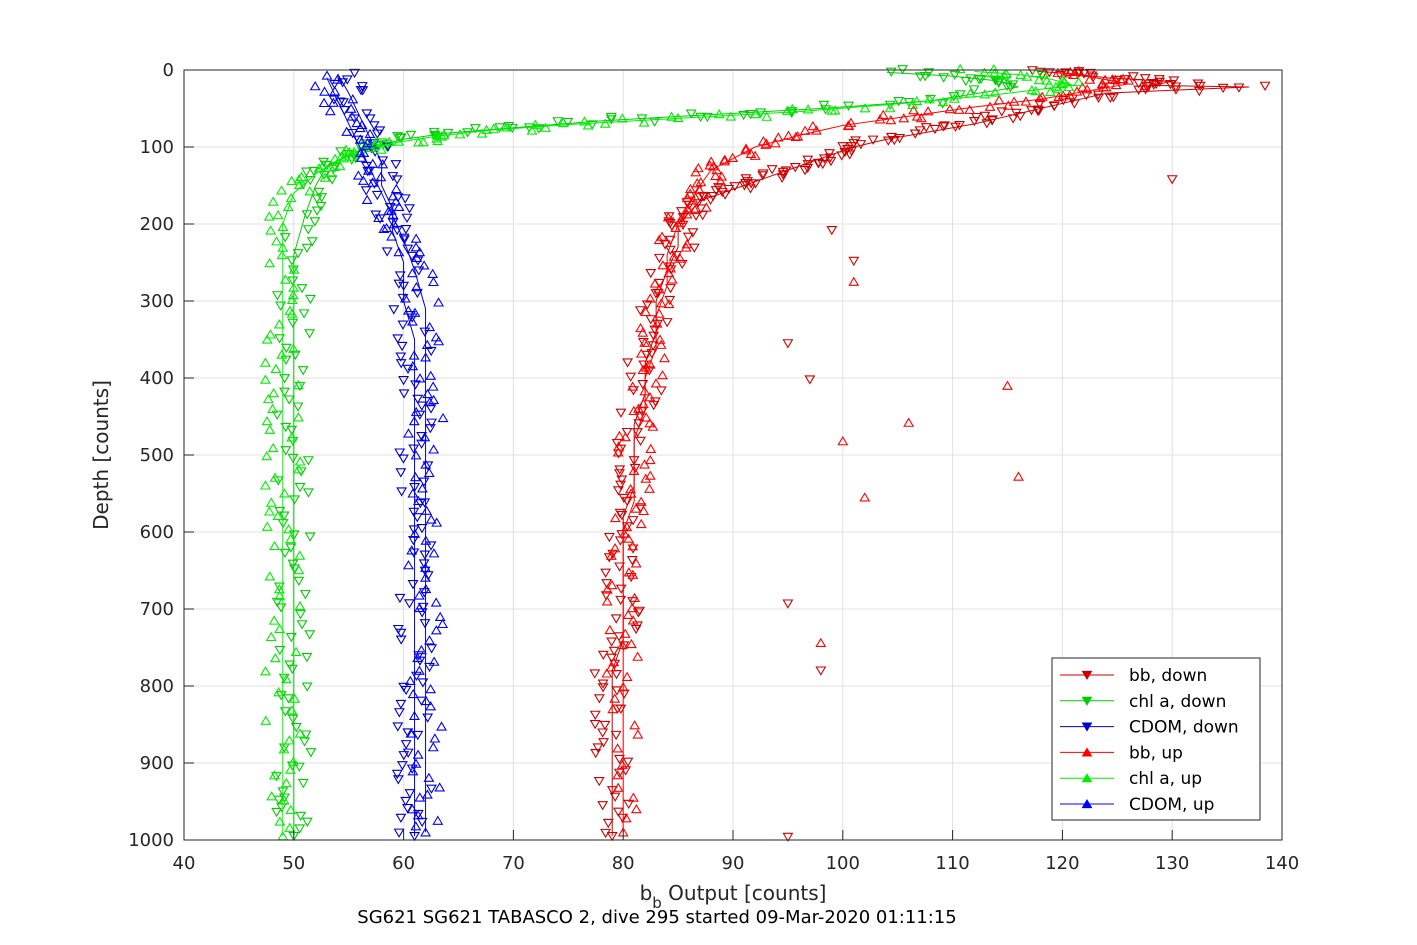 This screenshot has height=945, width=1417. What do you see at coordinates (1156, 753) in the screenshot?
I see `legend-label: bb, up` at bounding box center [1156, 753].